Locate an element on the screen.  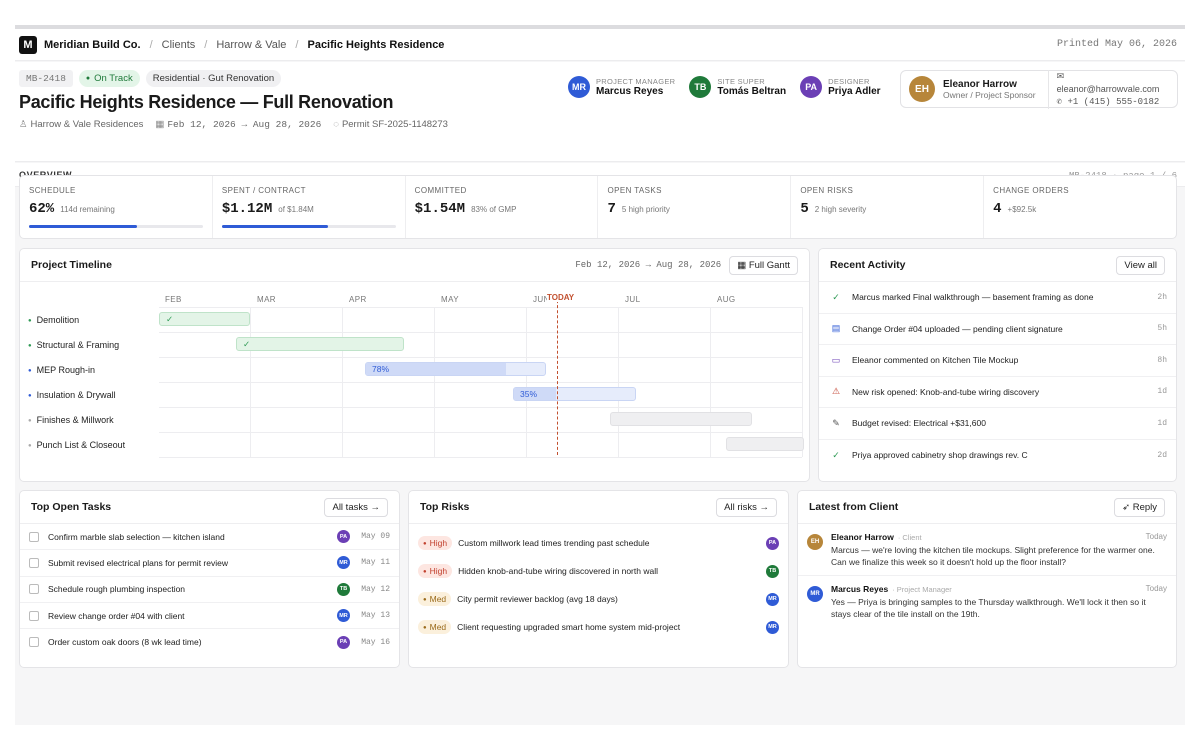
gantt-bar-punch-list is located at coordinates (765, 444).